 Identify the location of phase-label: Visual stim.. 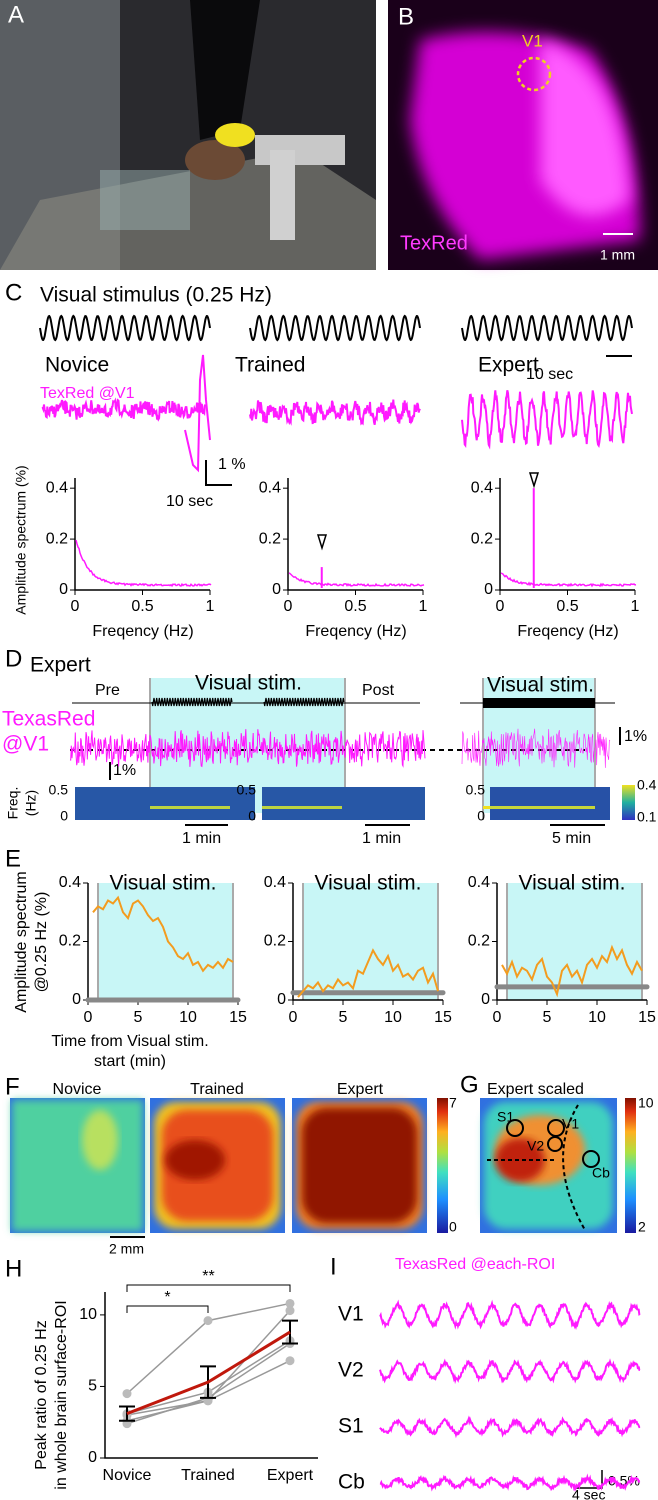
(248, 683).